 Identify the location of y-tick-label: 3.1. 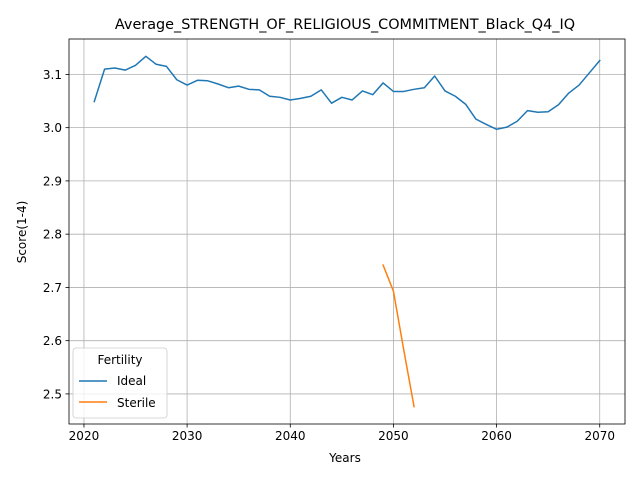
(52, 75).